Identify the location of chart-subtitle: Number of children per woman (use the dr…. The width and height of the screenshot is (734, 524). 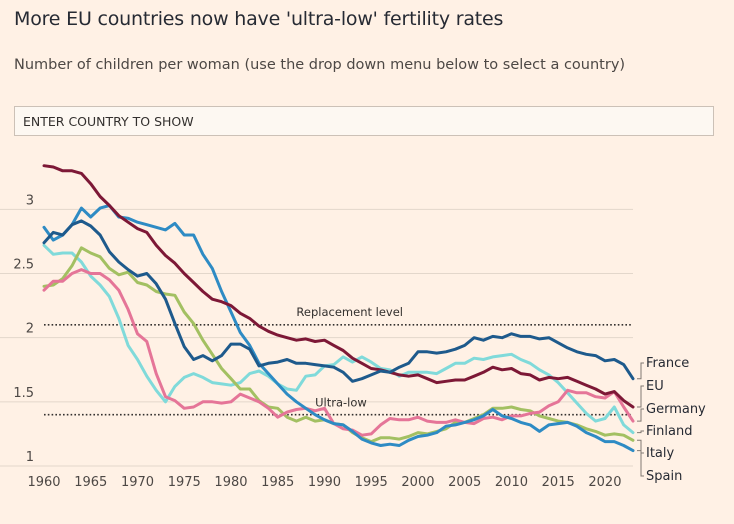
(320, 65).